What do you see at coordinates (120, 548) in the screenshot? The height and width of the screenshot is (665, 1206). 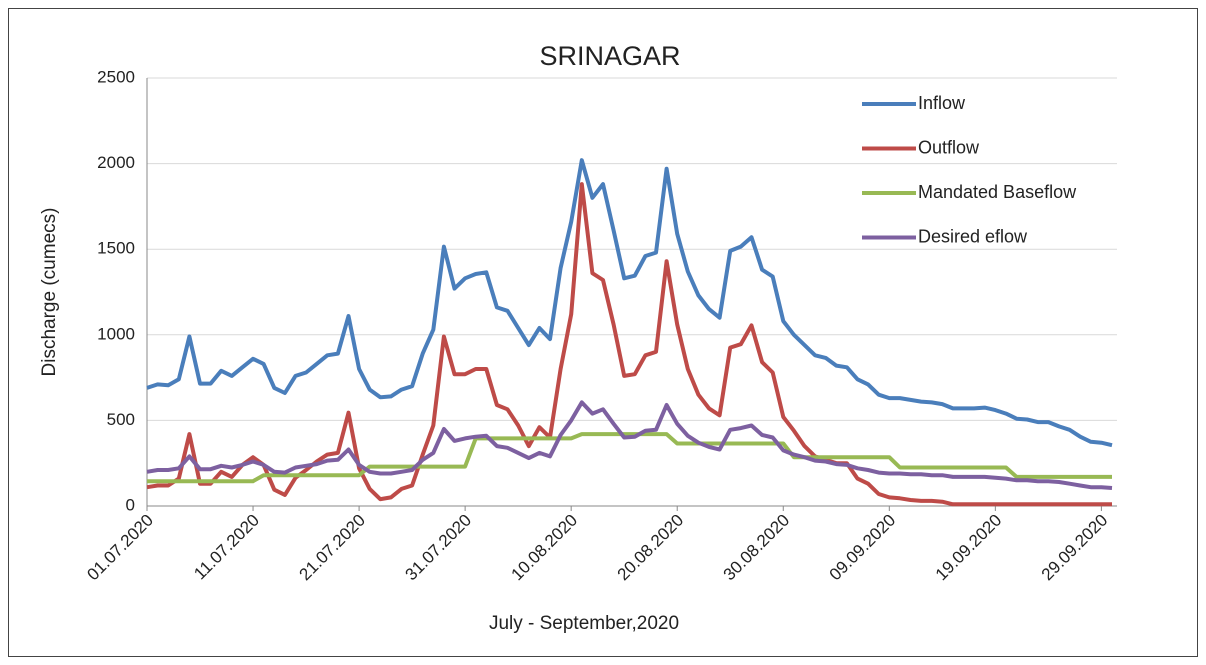 I see `x-tick-label: 01.07.2020` at bounding box center [120, 548].